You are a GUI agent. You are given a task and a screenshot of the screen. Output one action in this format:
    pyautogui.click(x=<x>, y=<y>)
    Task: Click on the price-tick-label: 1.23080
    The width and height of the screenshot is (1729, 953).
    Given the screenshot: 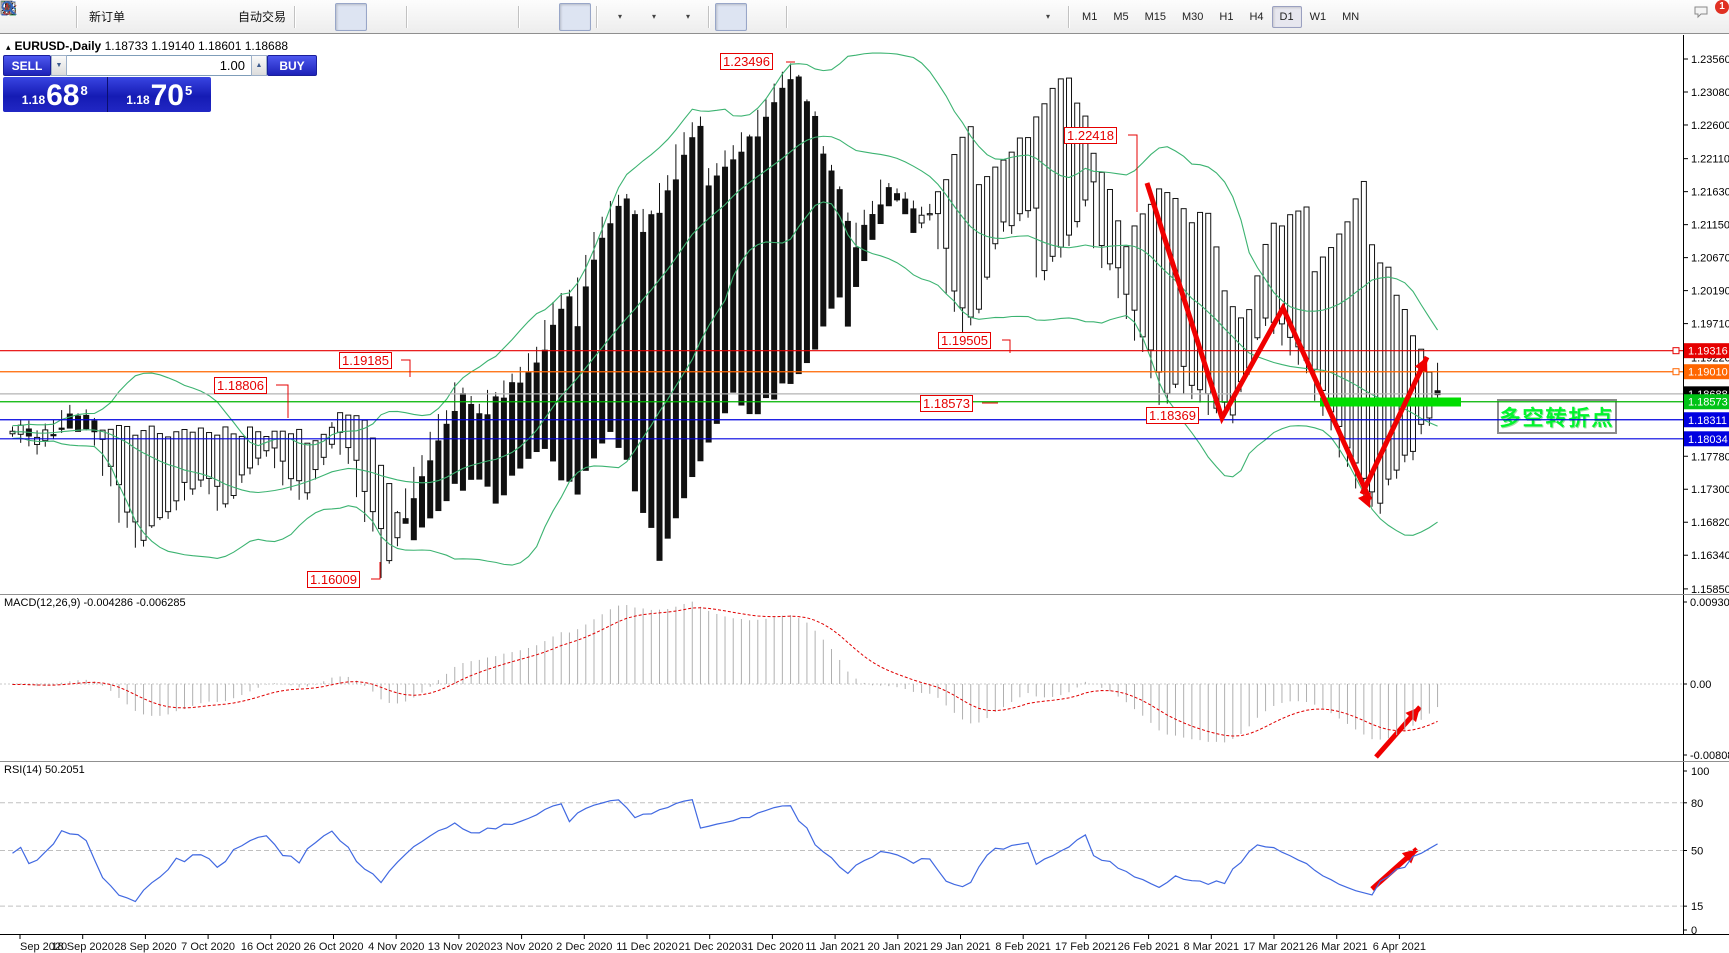 What is the action you would take?
    pyautogui.click(x=1710, y=93)
    